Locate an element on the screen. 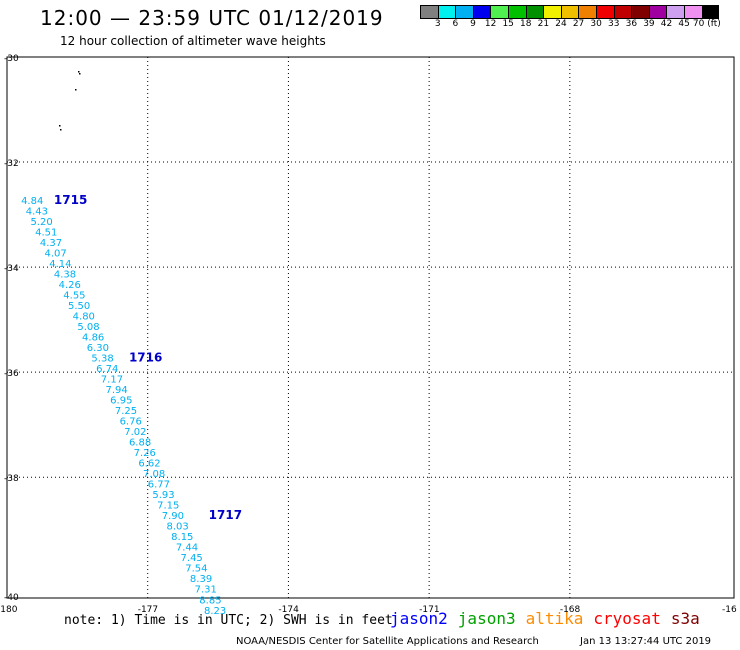 The image size is (740, 650). latitude-tick-label: -40 is located at coordinates (11, 598).